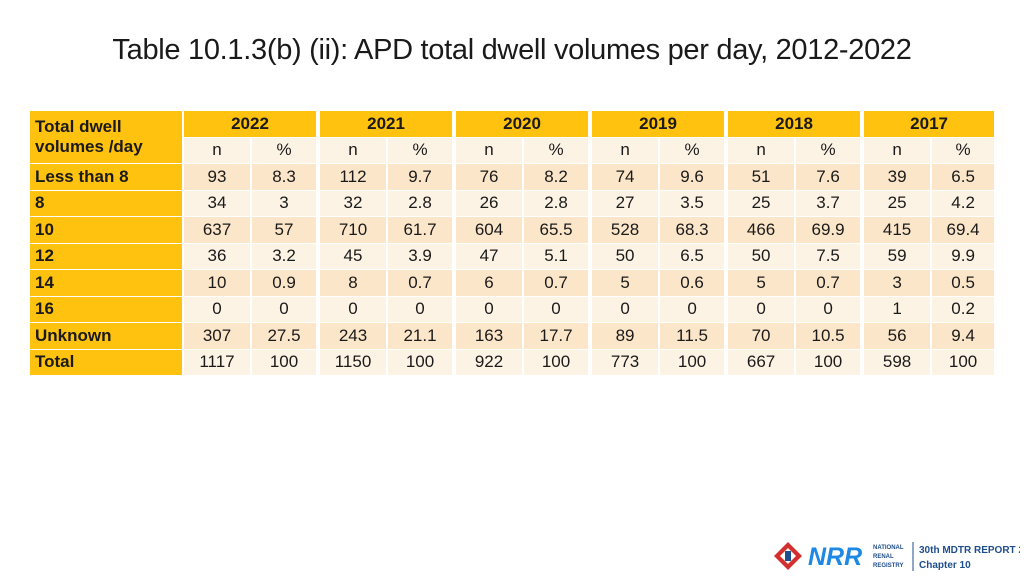 The height and width of the screenshot is (576, 1024). I want to click on table-cell: 21.1, so click(422, 336).